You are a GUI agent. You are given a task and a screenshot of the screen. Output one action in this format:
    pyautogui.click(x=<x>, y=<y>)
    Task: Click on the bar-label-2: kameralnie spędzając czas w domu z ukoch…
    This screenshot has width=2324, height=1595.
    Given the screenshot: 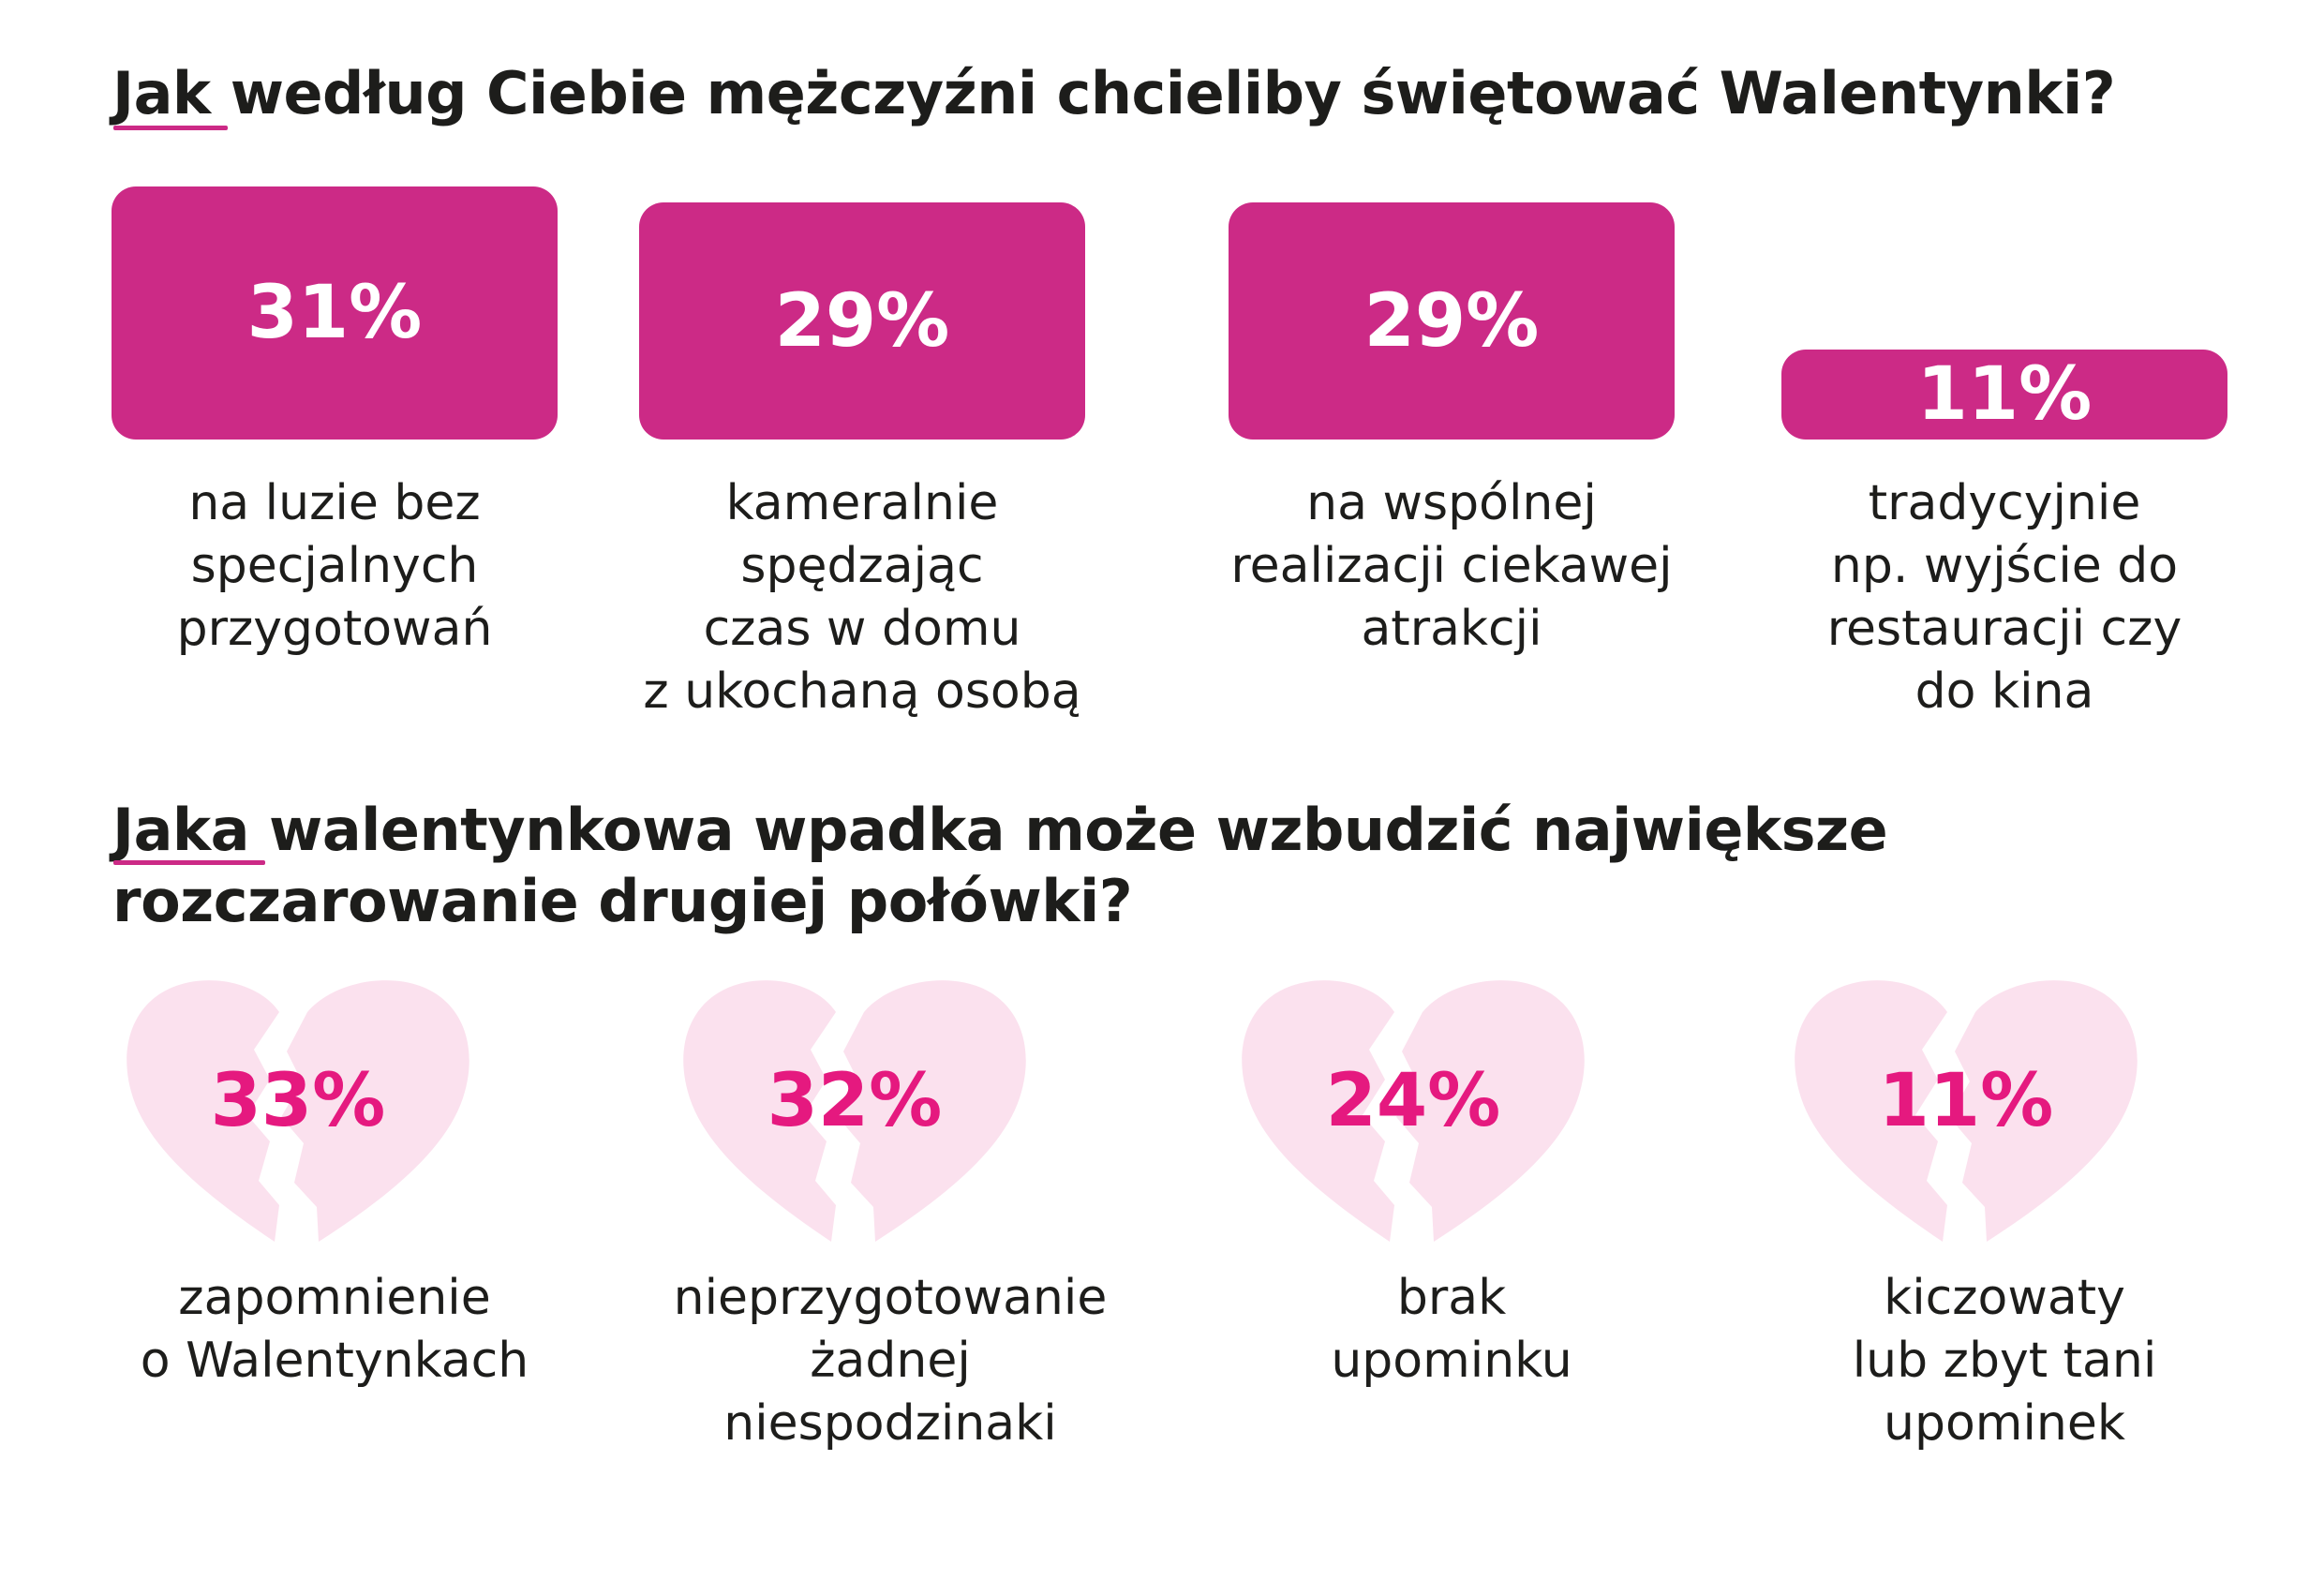 What is the action you would take?
    pyautogui.click(x=862, y=597)
    